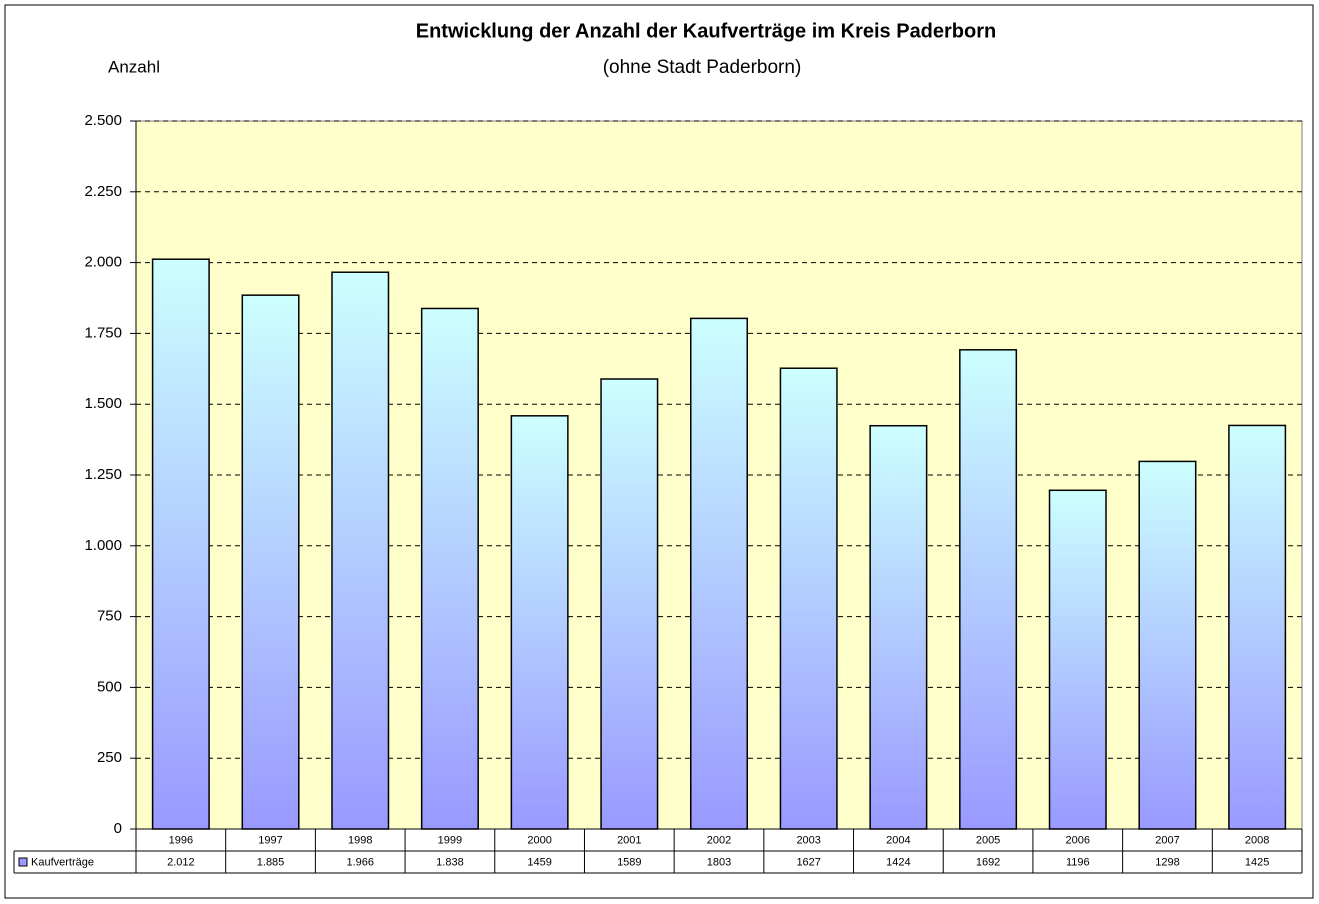 This screenshot has height=904, width=1319. What do you see at coordinates (719, 840) in the screenshot?
I see `x-tick-label: 2002` at bounding box center [719, 840].